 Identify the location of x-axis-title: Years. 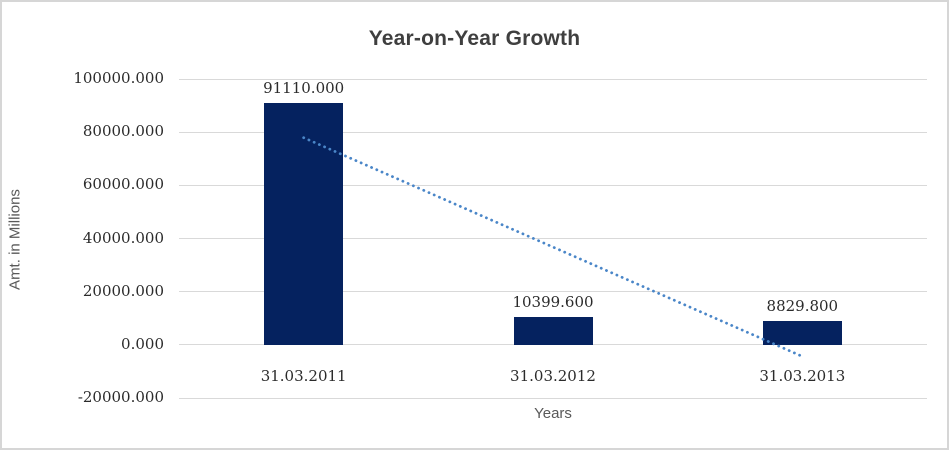
(553, 413).